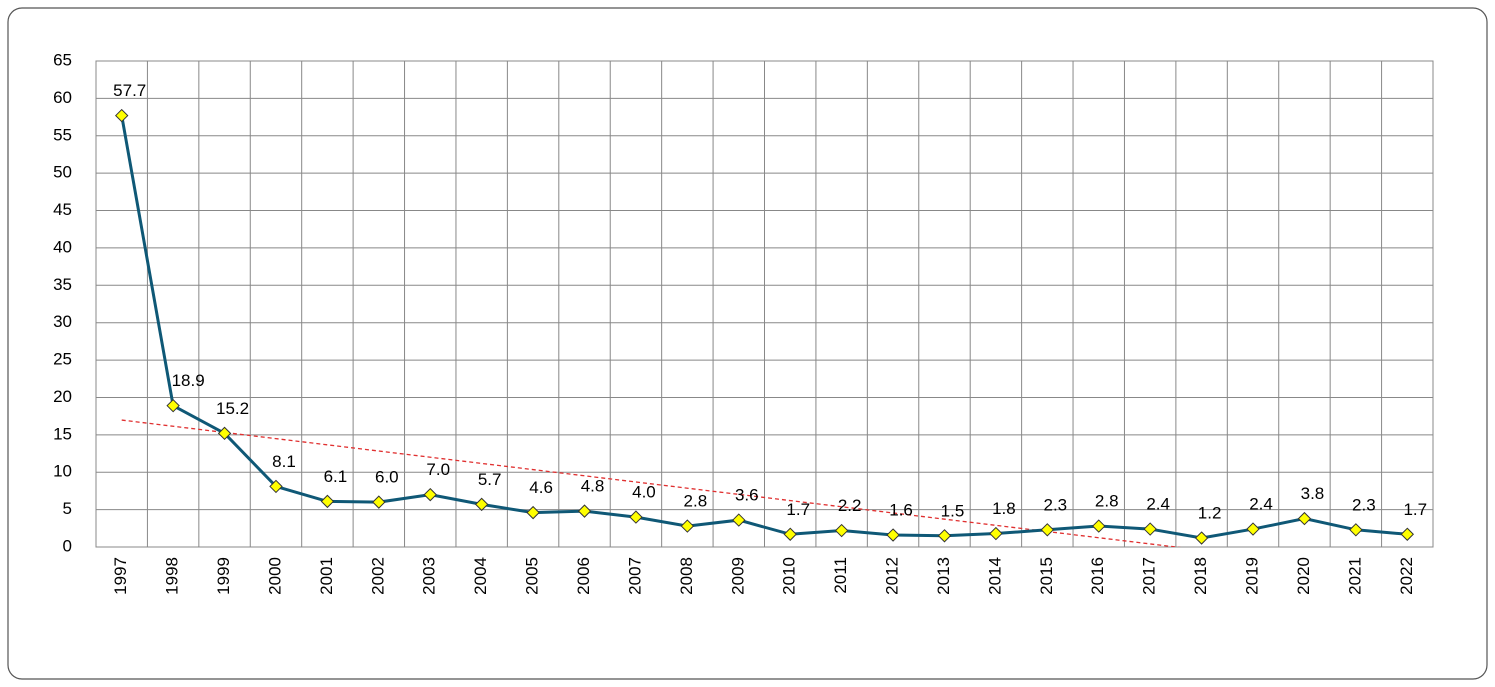  I want to click on data-label: 3.6, so click(747, 495).